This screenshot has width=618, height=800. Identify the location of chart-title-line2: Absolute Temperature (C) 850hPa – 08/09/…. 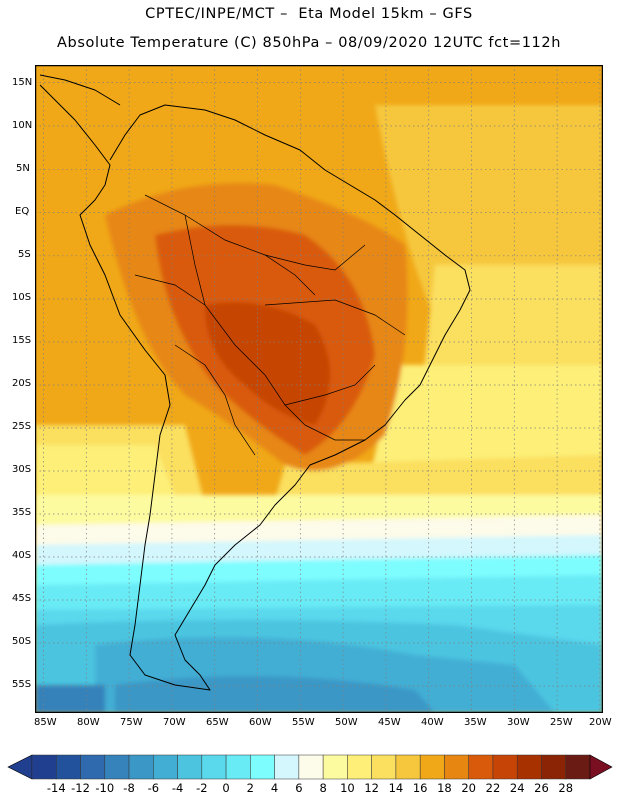
(309, 43).